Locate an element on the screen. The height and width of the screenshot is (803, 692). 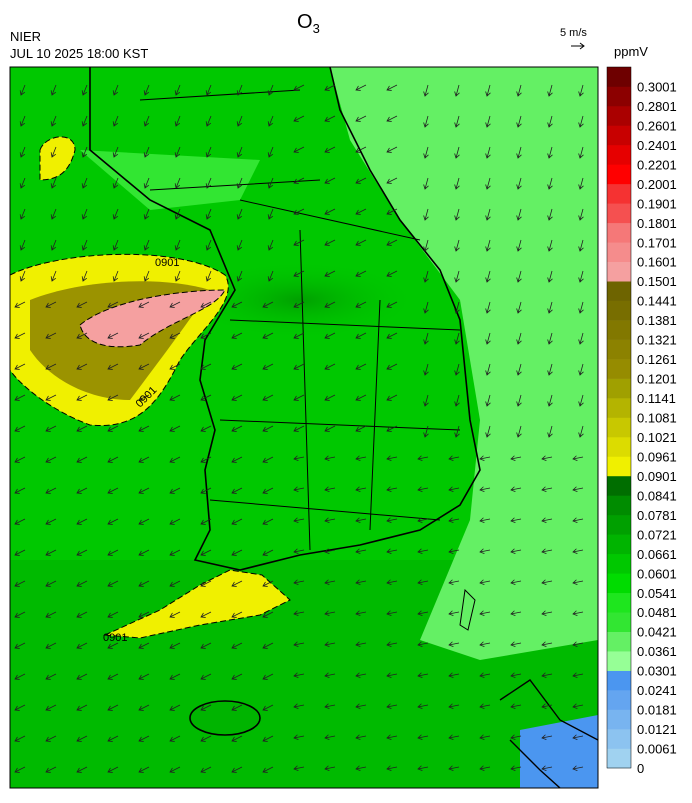
title-subscript: 3 is located at coordinates (316, 28).